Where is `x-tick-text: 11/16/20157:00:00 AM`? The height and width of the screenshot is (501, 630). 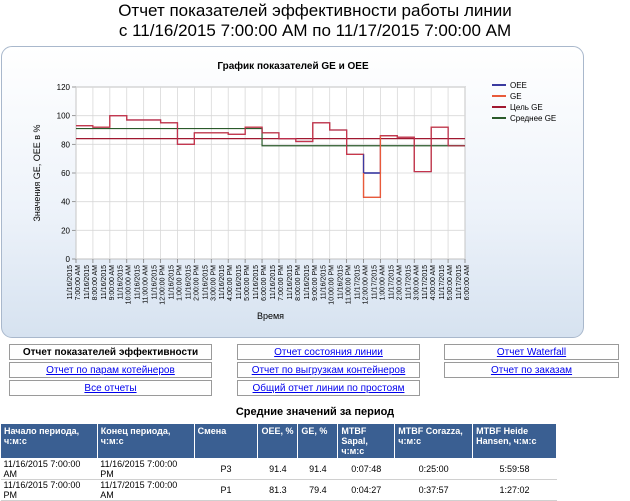 x-tick-text: 11/16/20157:00:00 AM is located at coordinates (74, 283).